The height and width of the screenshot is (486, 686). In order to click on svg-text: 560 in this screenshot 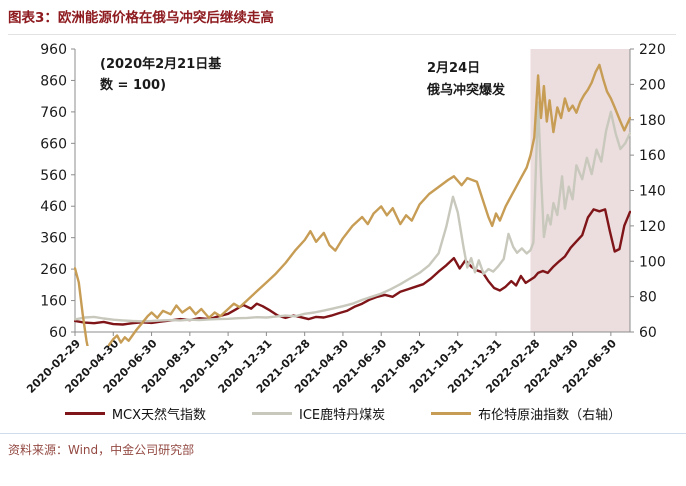, I will do `click(53, 176)`.